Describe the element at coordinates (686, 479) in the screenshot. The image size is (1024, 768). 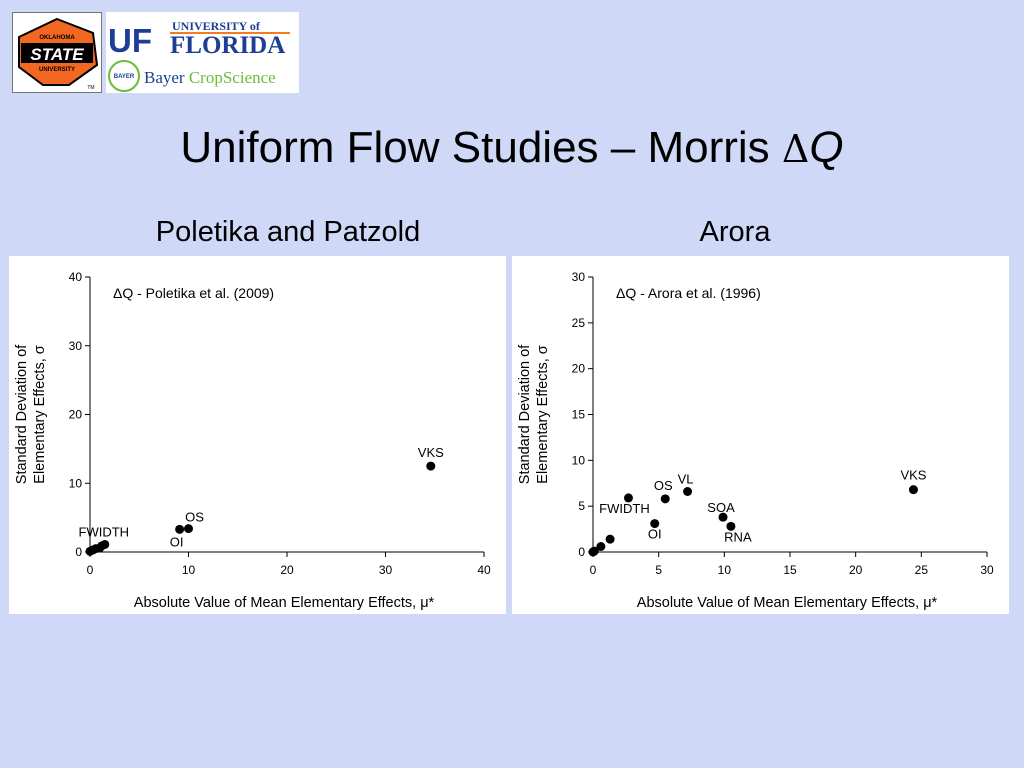
I see `chart1-point-label: VL` at that location.